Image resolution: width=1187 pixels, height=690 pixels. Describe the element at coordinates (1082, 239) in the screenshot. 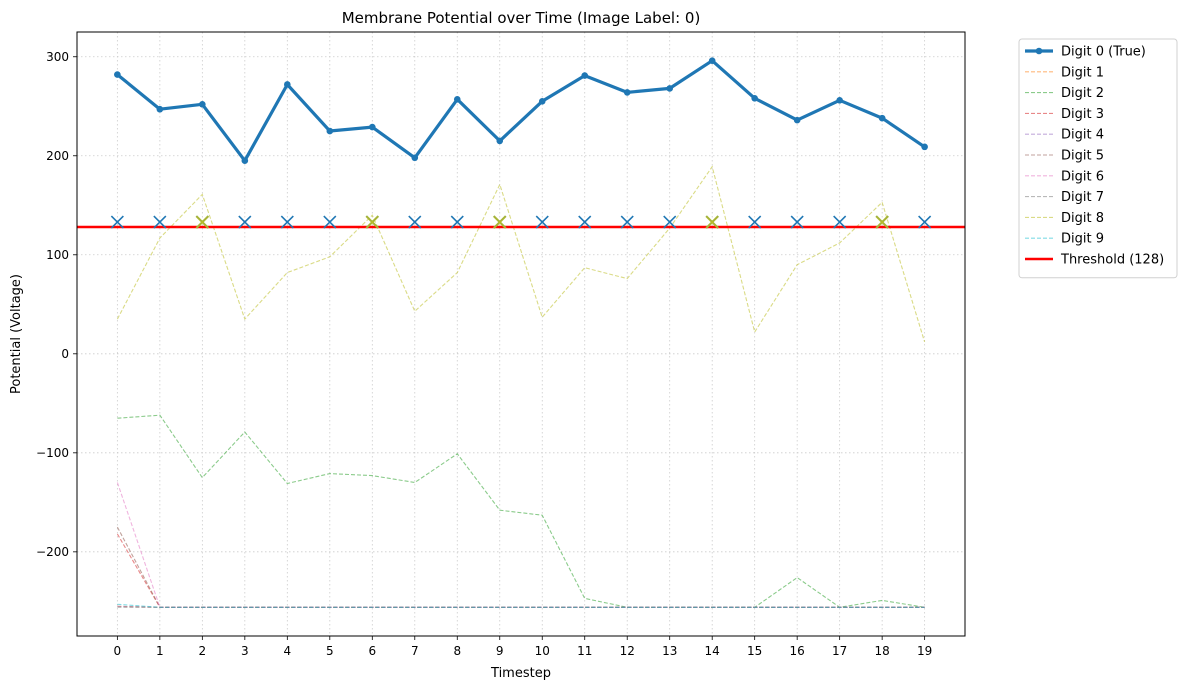

I see `legend-label: Digit 9` at that location.